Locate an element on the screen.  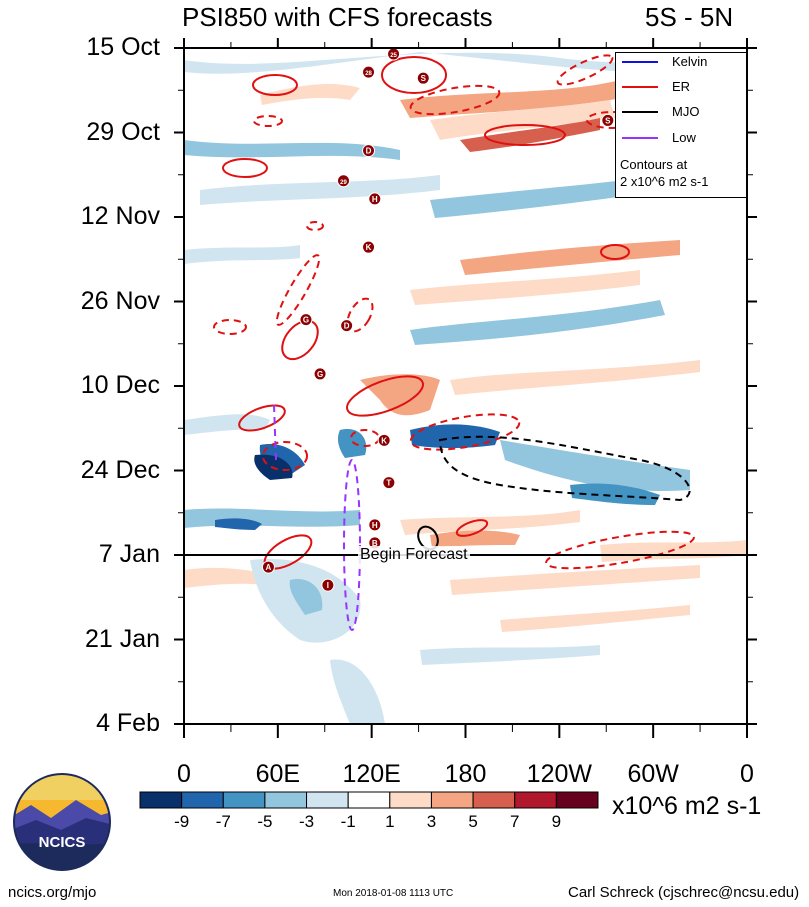
storm-marker: 28 is located at coordinates (369, 72).